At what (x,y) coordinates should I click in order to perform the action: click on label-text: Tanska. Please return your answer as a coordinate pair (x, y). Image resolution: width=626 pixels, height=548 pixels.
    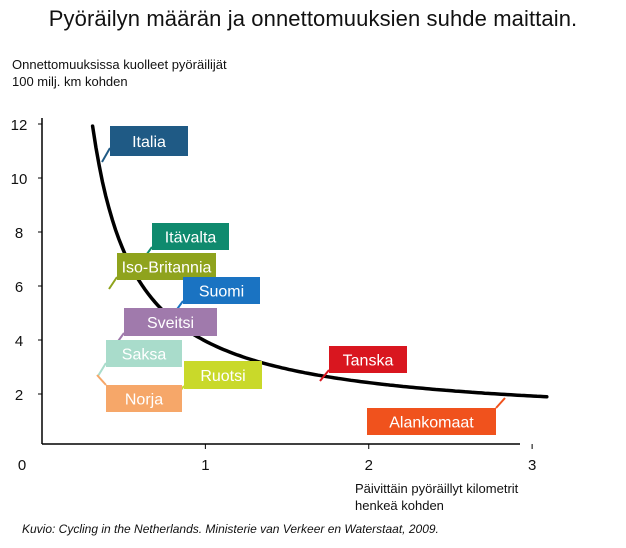
    Looking at the image, I should click on (368, 361).